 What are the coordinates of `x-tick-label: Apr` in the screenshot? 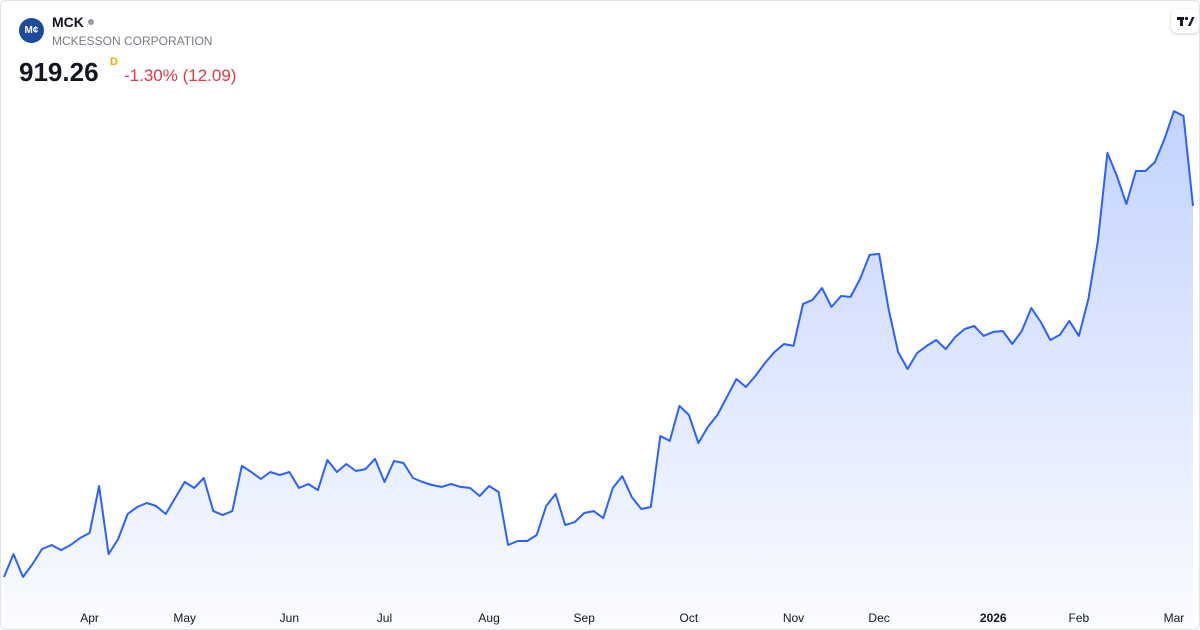 It's located at (89, 618).